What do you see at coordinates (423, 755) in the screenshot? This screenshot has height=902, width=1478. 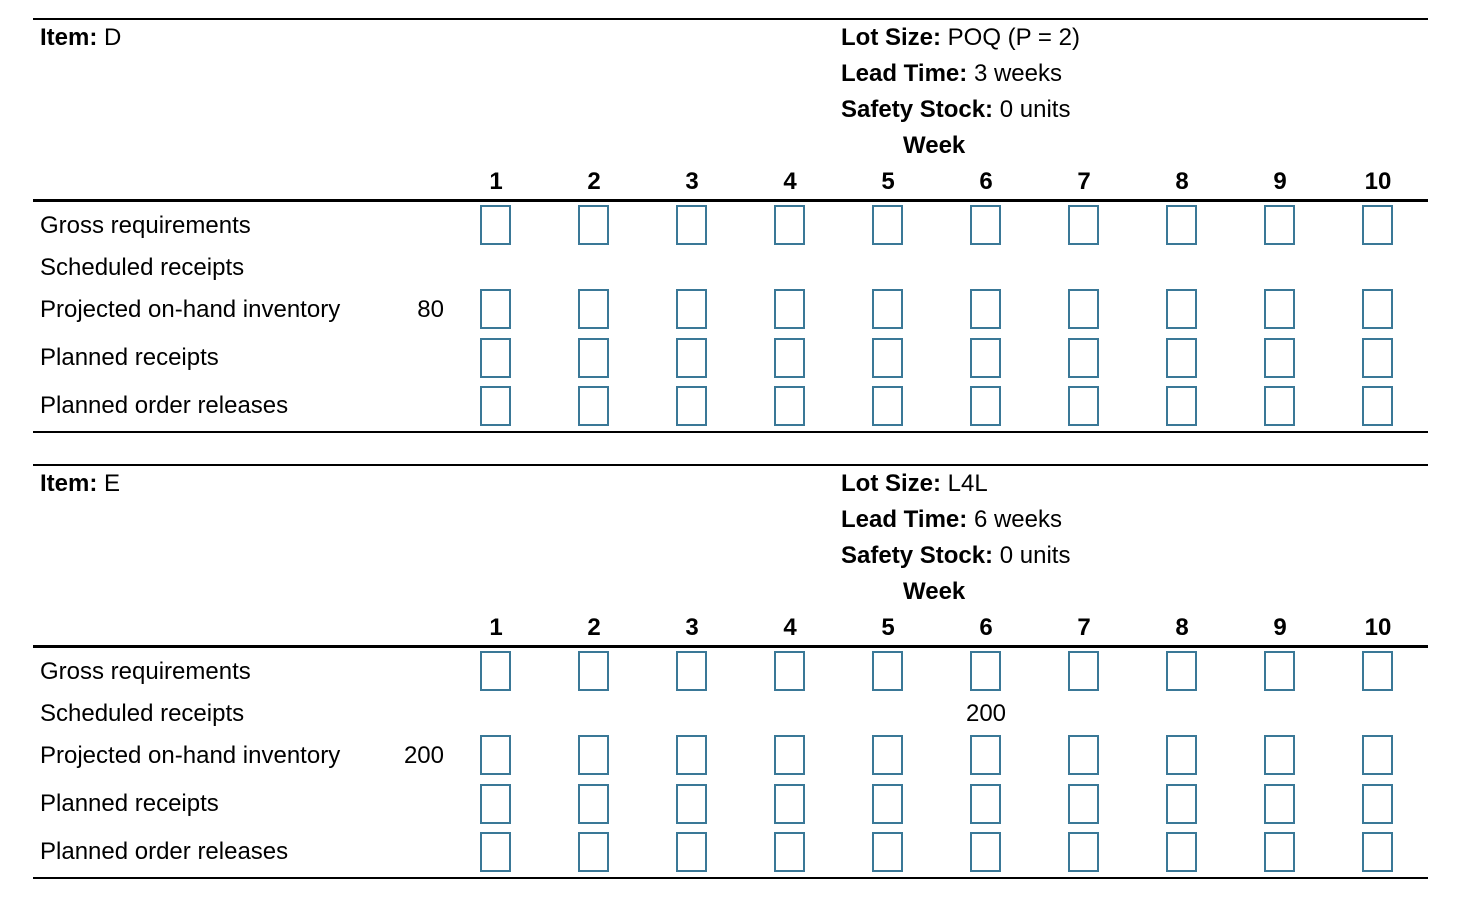 I see `initial-inventory: 200` at bounding box center [423, 755].